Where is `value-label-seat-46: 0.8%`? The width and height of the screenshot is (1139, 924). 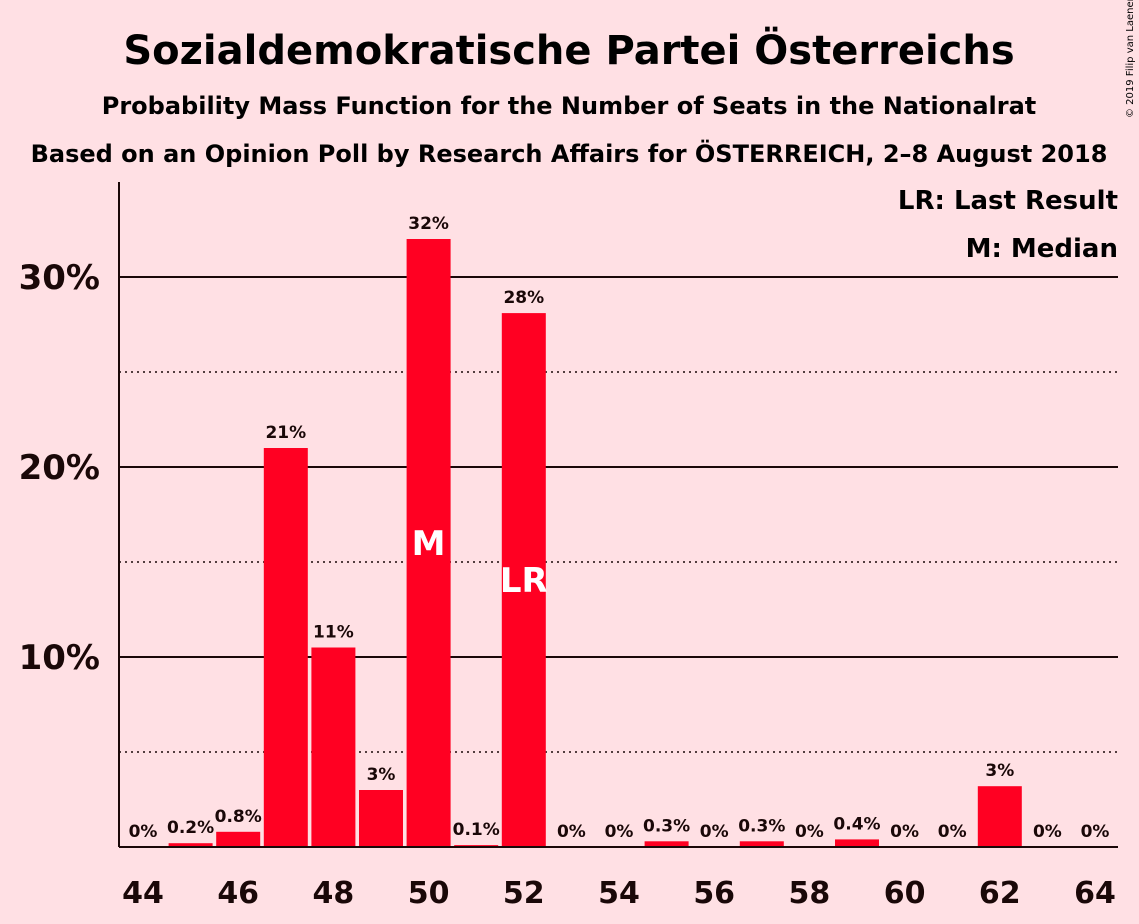 value-label-seat-46: 0.8% is located at coordinates (238, 817).